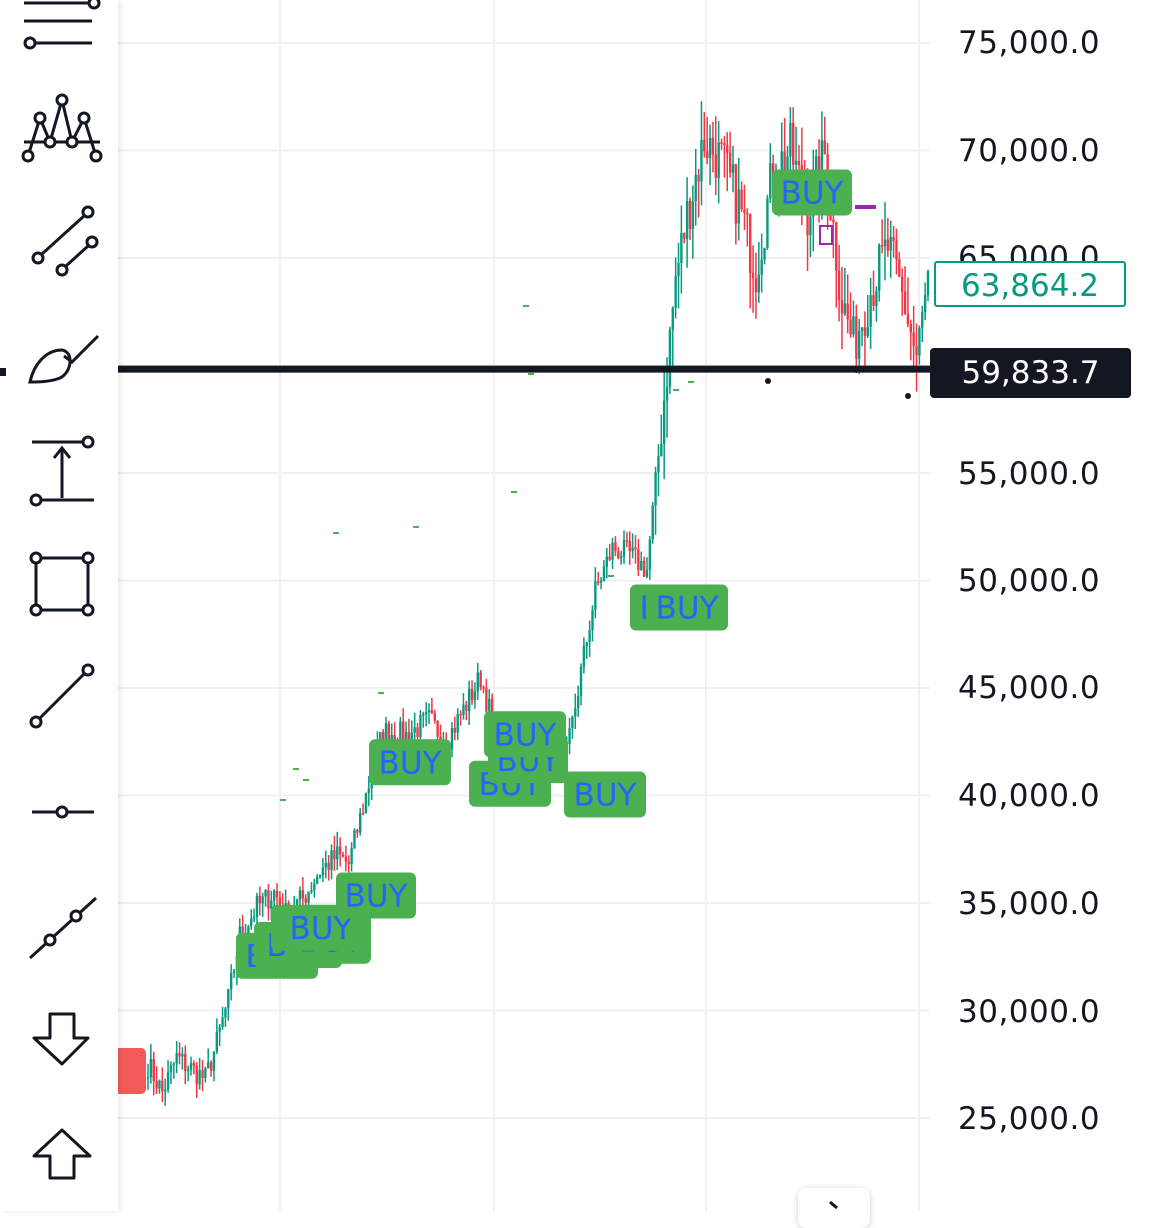 Image resolution: width=1170 pixels, height=1228 pixels. What do you see at coordinates (62, 39) in the screenshot?
I see `long-position-tool` at bounding box center [62, 39].